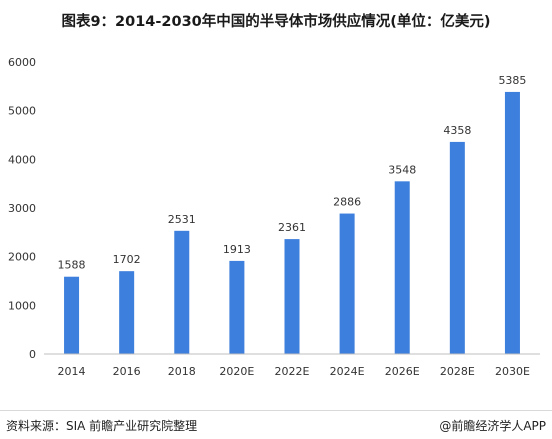 This screenshot has width=552, height=439. Describe the element at coordinates (236, 371) in the screenshot. I see `x-tick-label: 2020E` at that location.